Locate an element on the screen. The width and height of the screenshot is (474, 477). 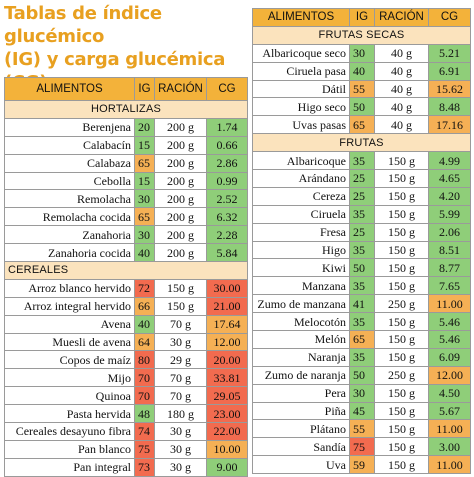
table-row: Higo seco 50 40 g 8.48 is located at coordinates (361, 107).